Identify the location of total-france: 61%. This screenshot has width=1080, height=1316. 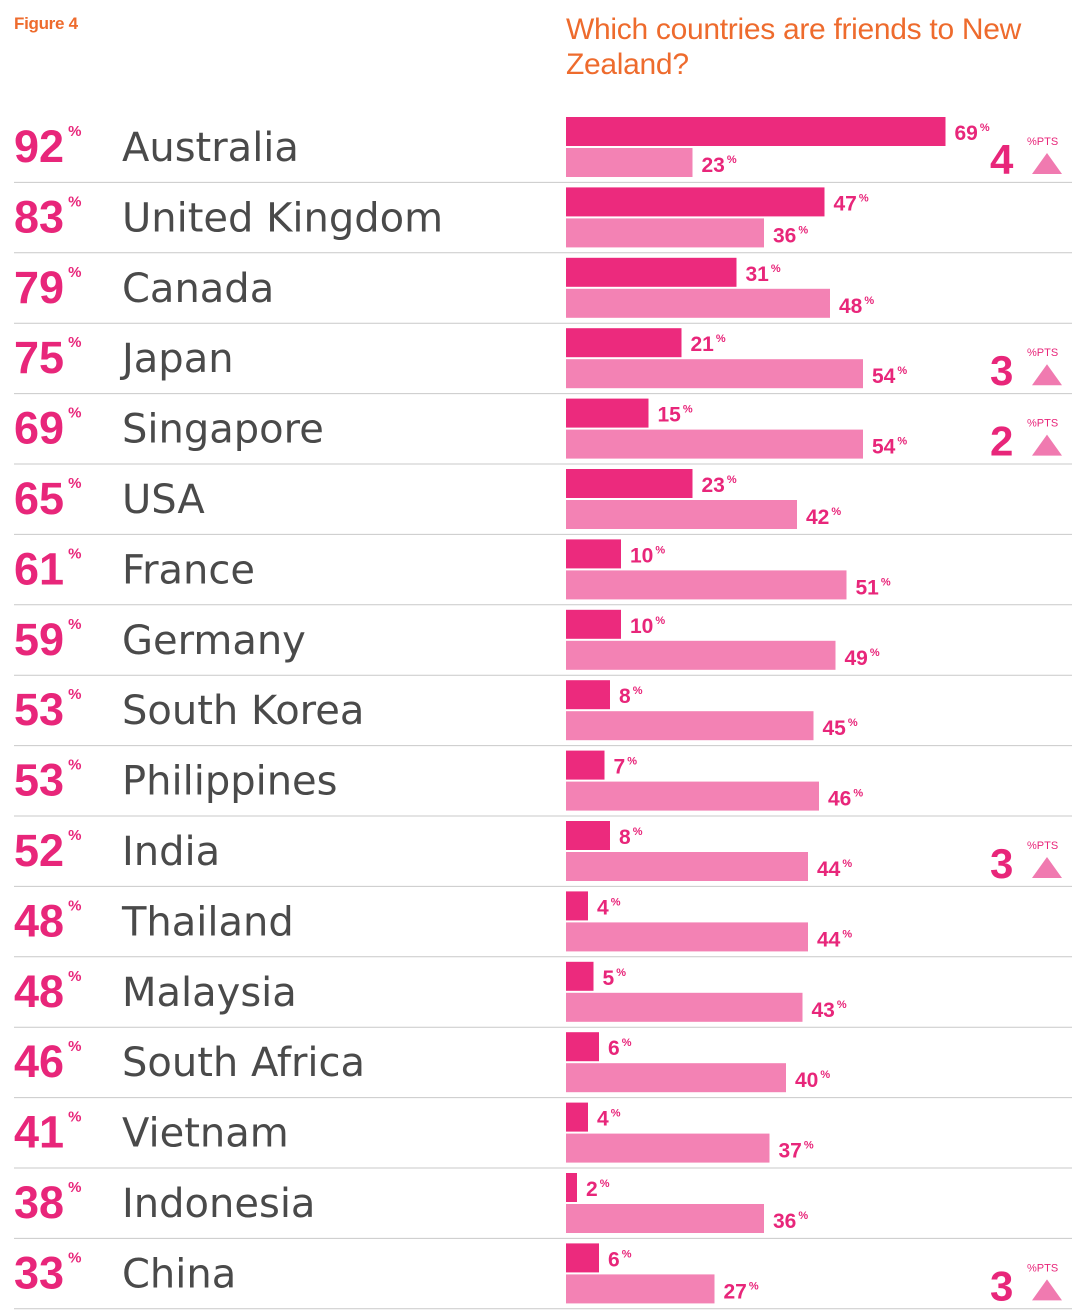
(47, 568).